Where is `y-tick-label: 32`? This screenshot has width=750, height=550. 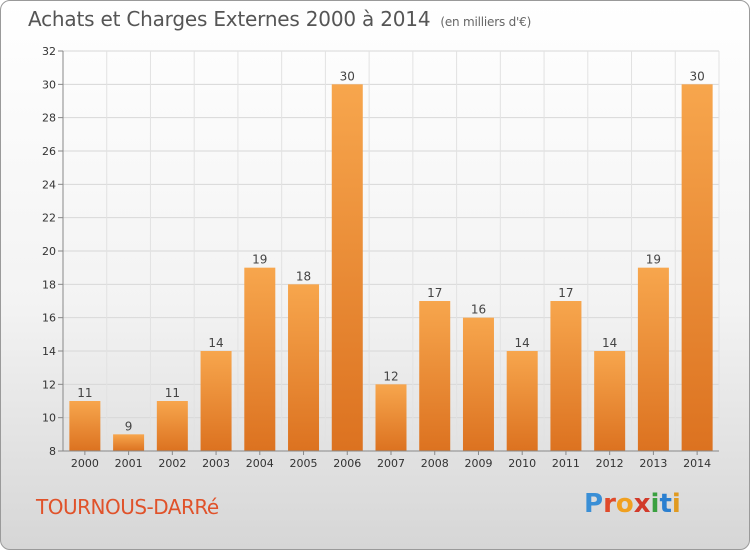 y-tick-label: 32 is located at coordinates (49, 51).